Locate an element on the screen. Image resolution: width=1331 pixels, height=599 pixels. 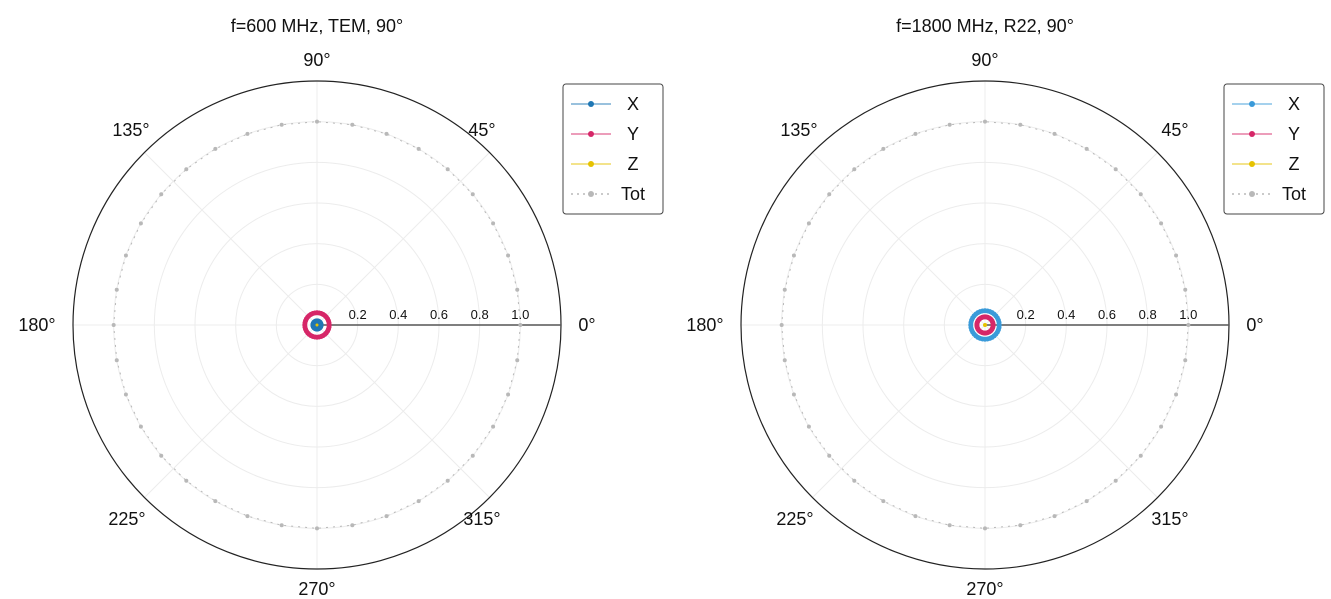
radial-tick-label: 0.2 is located at coordinates (1026, 314).